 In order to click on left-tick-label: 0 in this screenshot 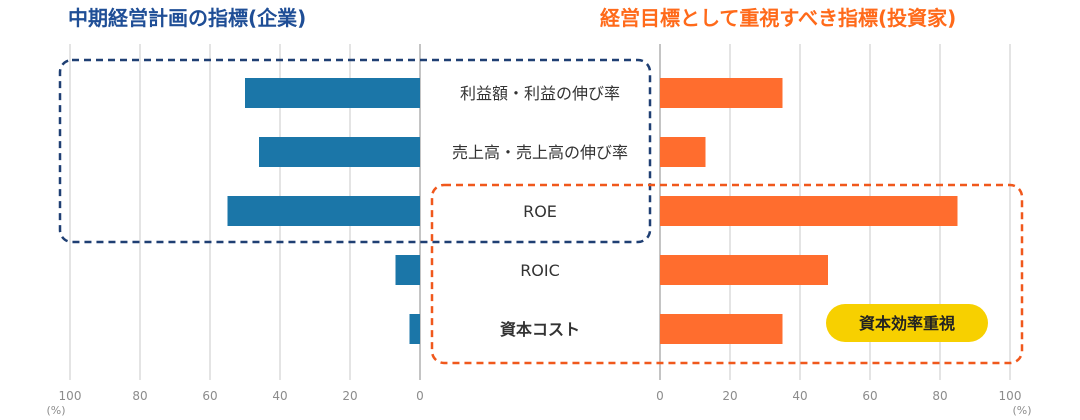, I will do `click(420, 396)`.